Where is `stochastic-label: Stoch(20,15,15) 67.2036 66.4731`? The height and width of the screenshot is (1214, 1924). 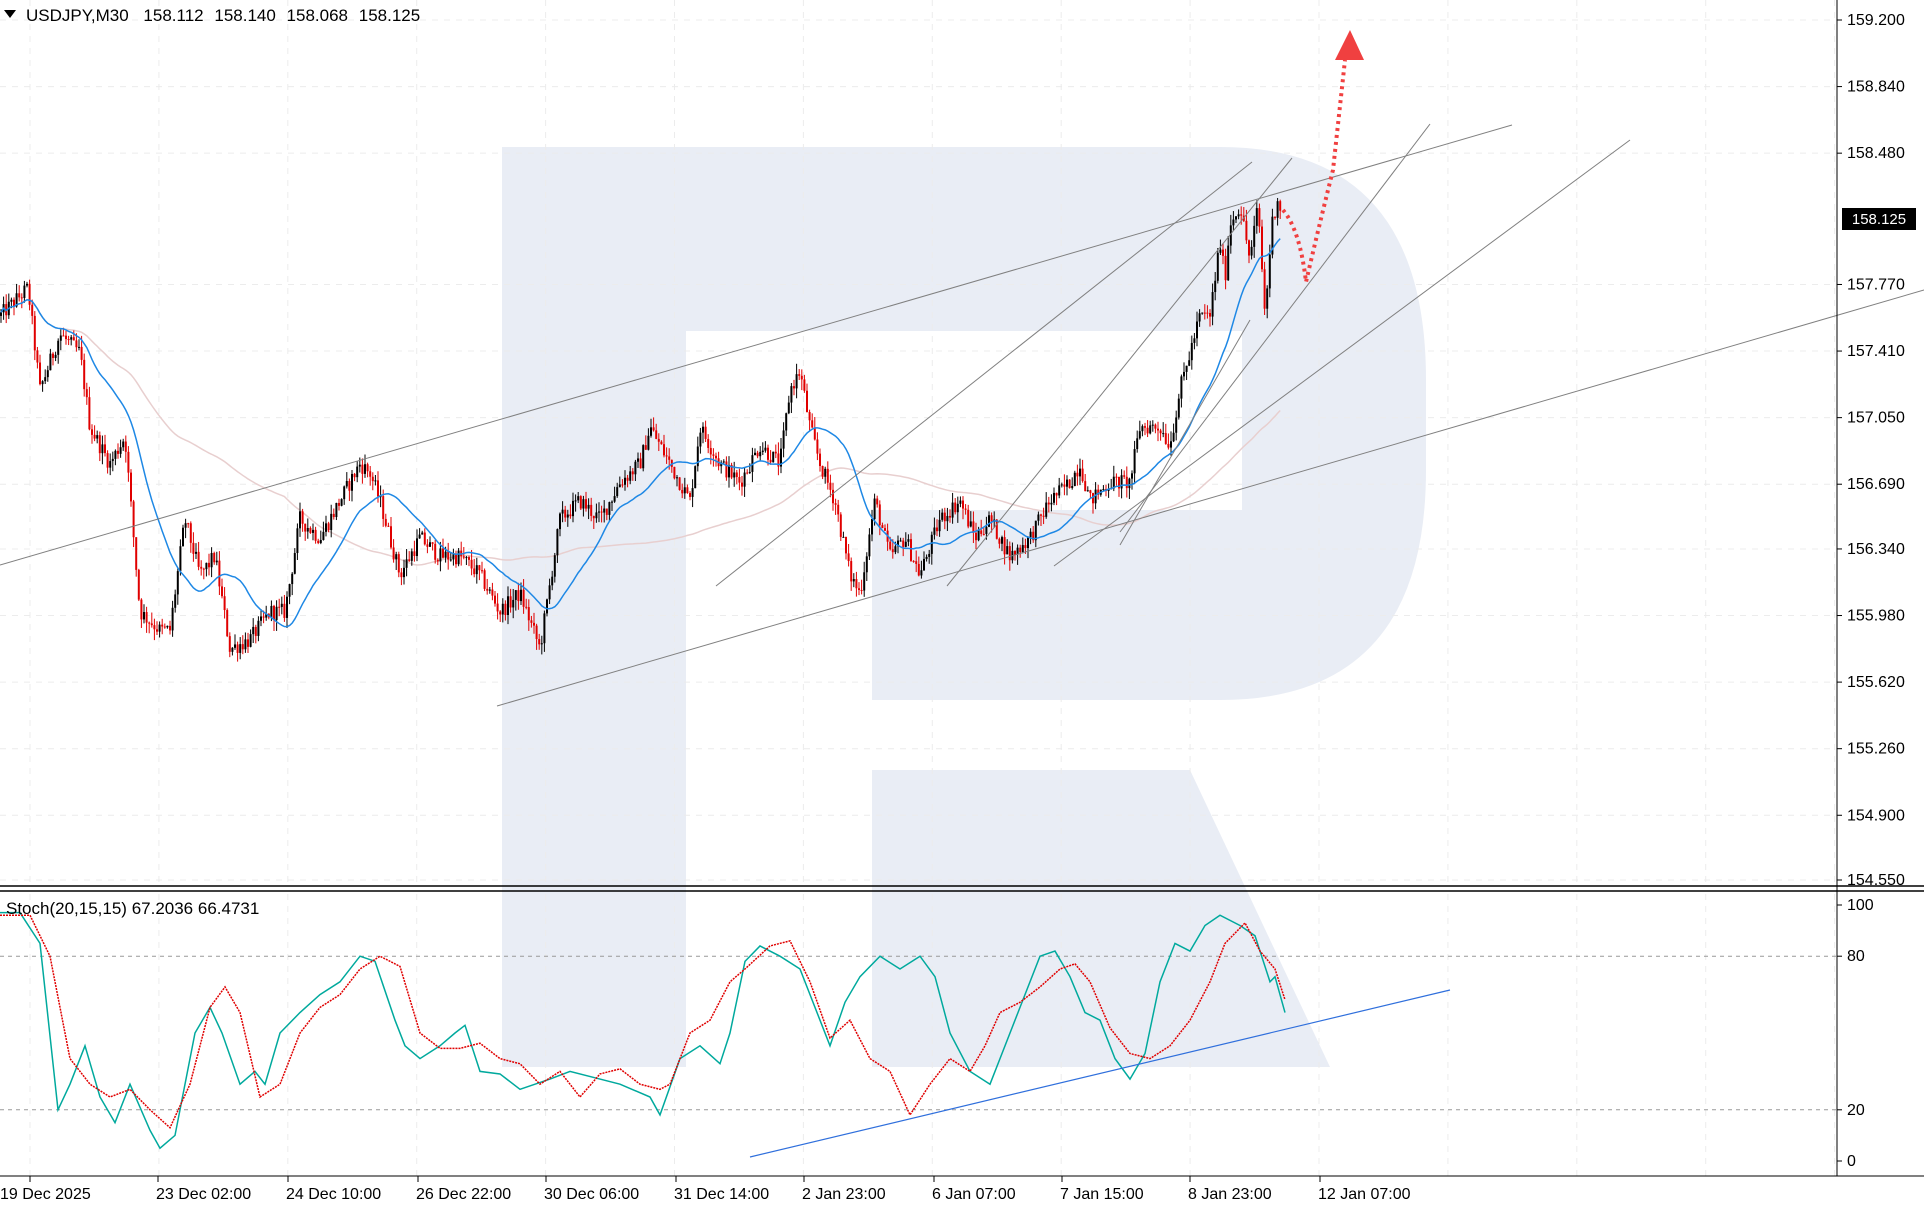 stochastic-label: Stoch(20,15,15) 67.2036 66.4731 is located at coordinates (132, 908).